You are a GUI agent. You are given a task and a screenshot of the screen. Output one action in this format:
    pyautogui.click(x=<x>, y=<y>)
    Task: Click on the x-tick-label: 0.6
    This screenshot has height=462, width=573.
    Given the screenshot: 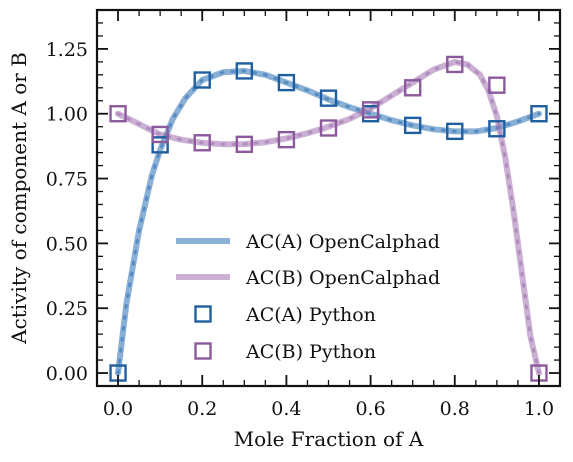 What is the action you would take?
    pyautogui.click(x=370, y=409)
    